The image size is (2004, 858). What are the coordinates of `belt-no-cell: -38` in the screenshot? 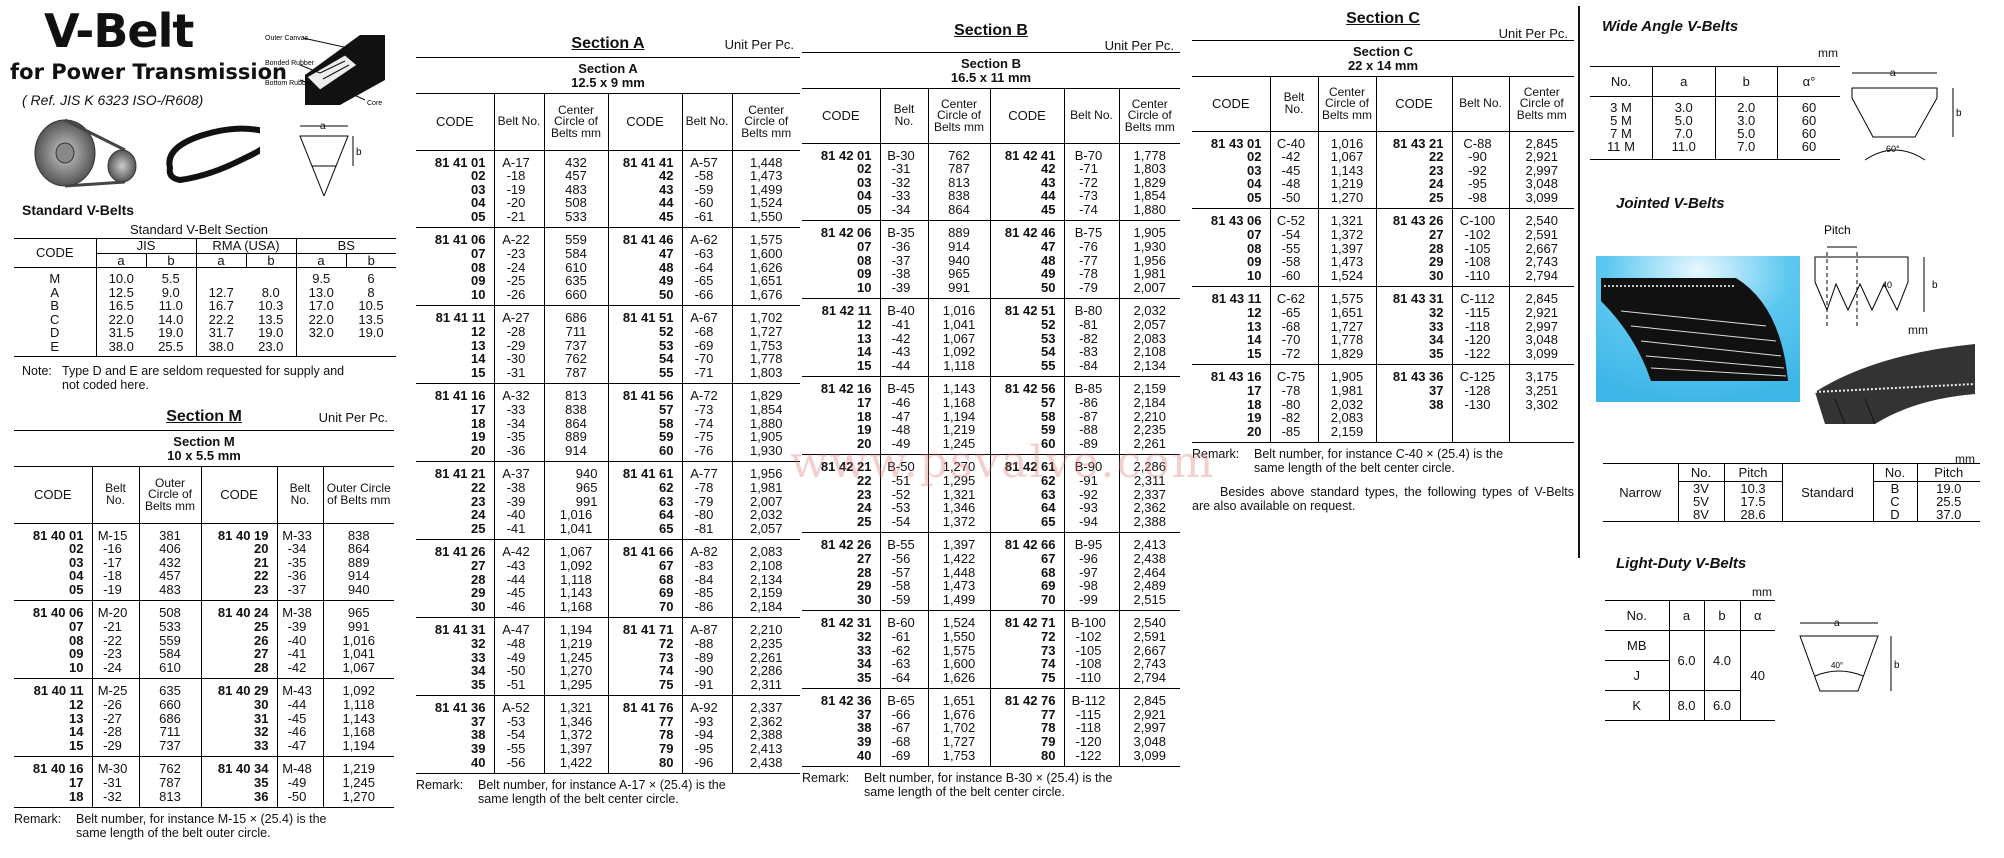 It's located at (519, 488).